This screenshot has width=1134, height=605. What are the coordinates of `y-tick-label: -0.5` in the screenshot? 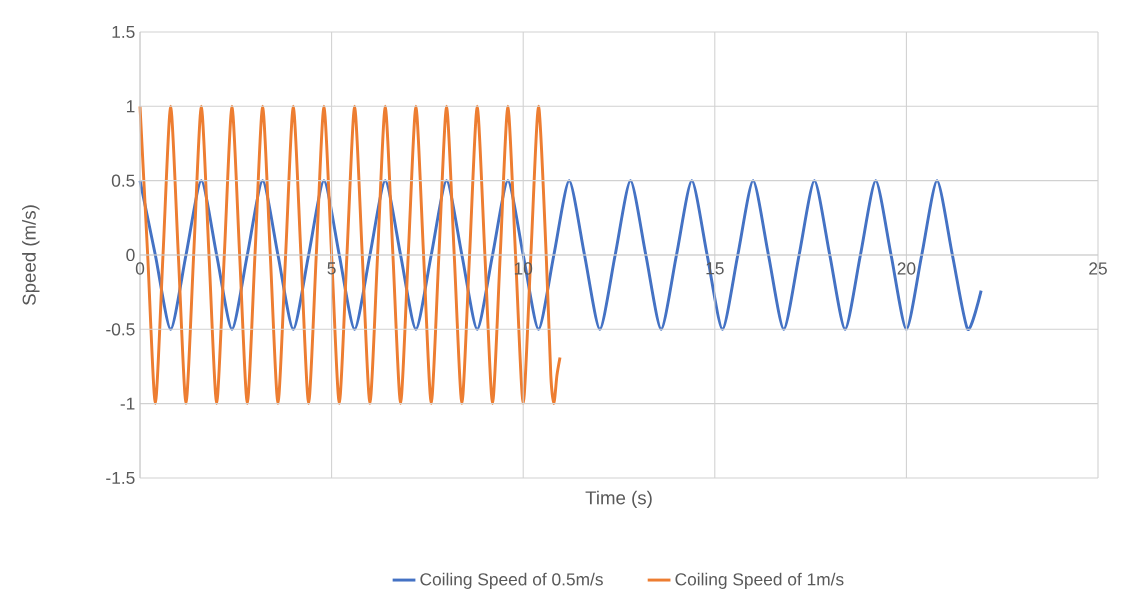 It's located at (120, 329).